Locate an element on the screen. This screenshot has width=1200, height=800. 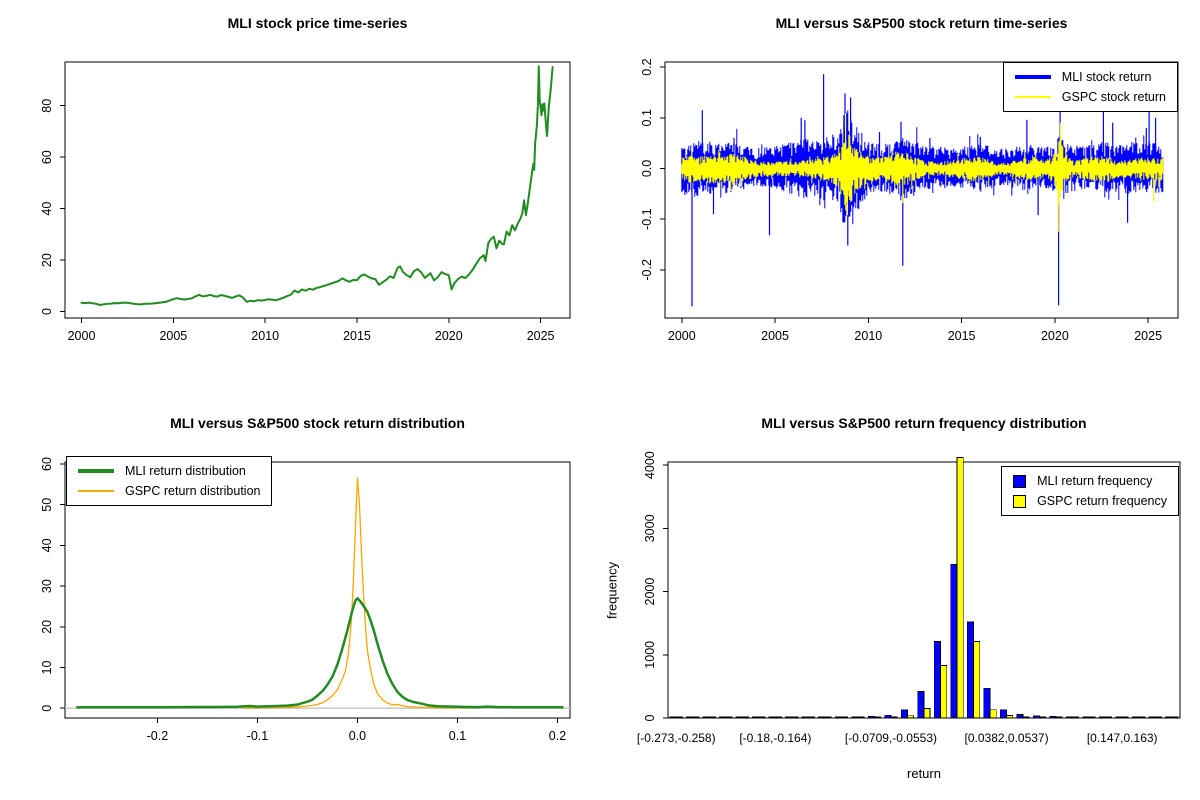
gspc-return-spikes is located at coordinates (1000, 172).